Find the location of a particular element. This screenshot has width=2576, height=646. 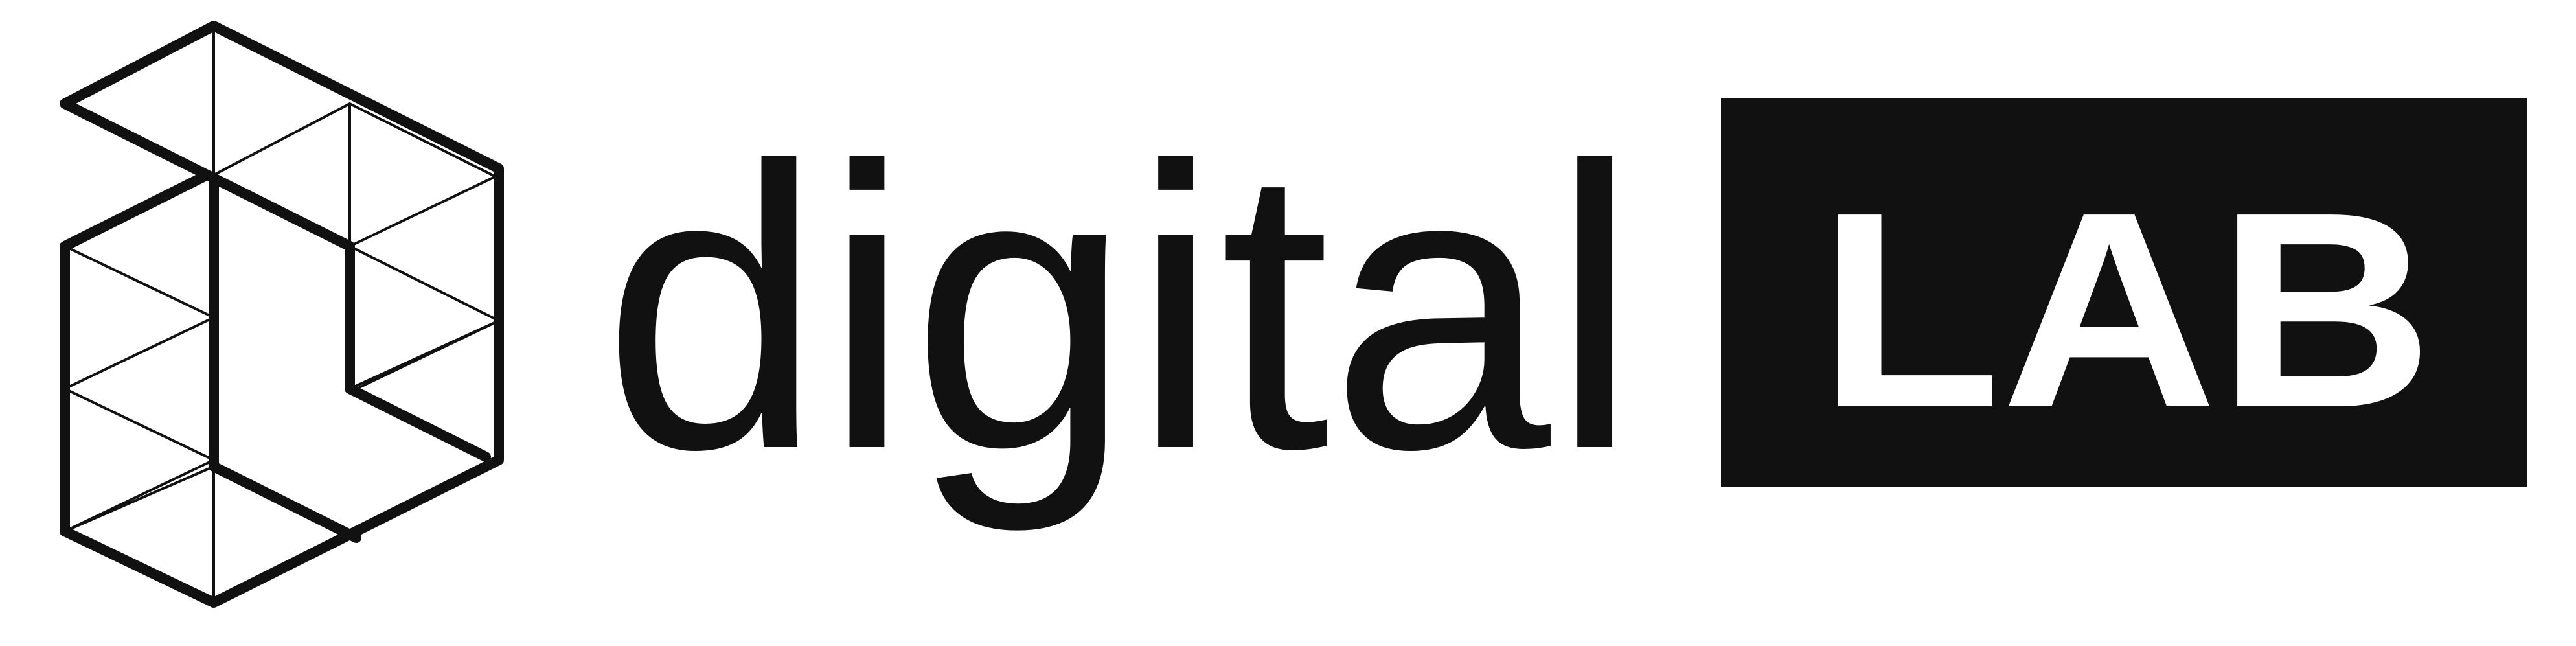

wordmark-lab-text: LAB is located at coordinates (2126, 310).